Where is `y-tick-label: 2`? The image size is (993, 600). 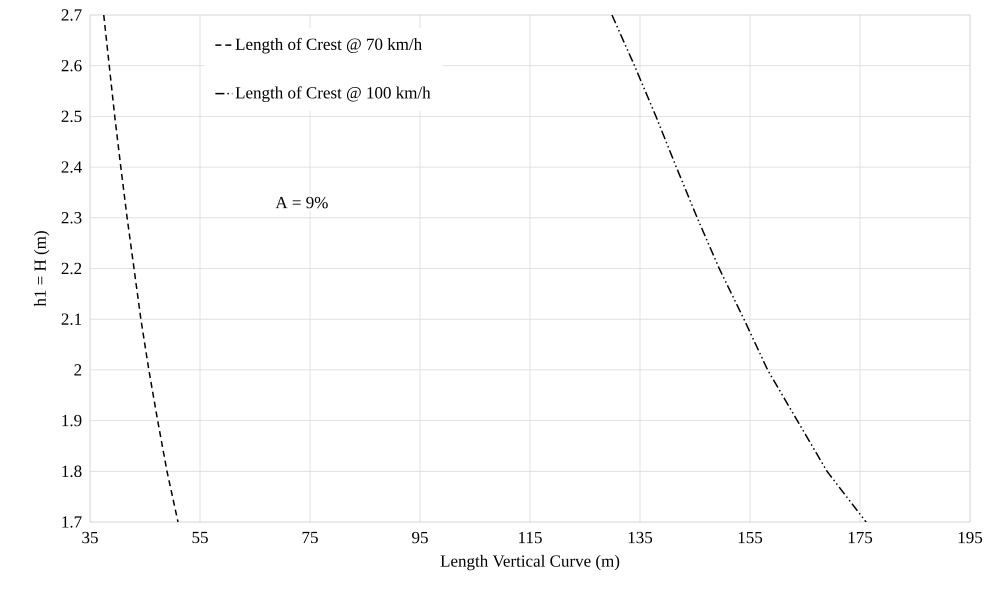
y-tick-label: 2 is located at coordinates (78, 370).